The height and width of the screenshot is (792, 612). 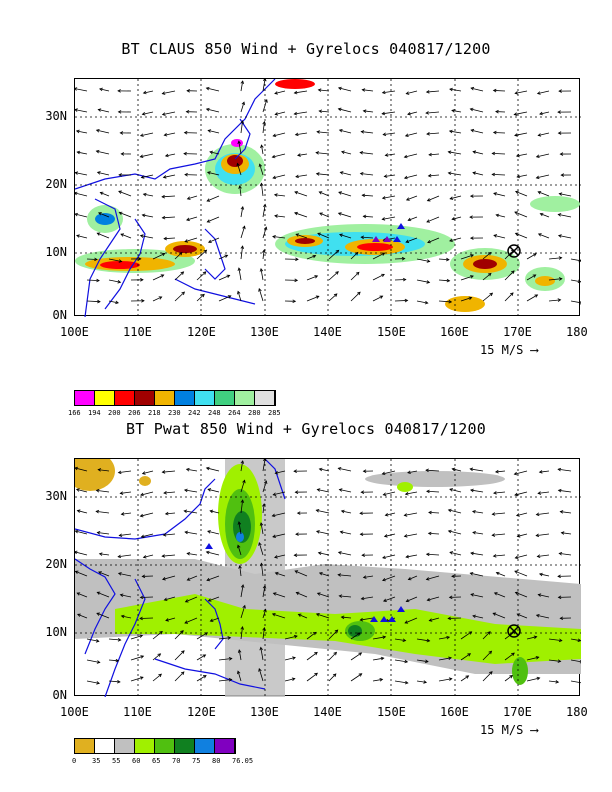 I want to click on panel2-colorbar, so click(x=155, y=746).